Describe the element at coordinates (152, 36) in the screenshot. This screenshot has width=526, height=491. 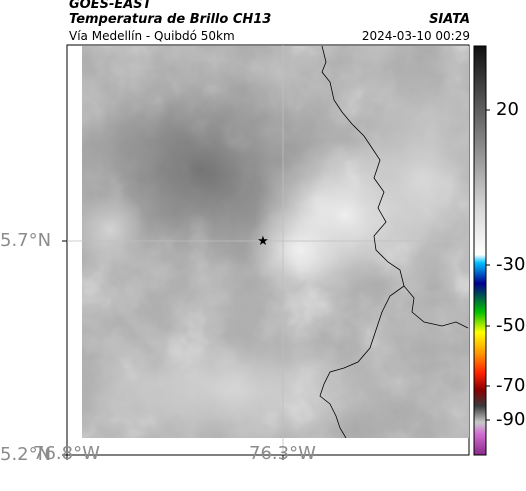
I see `region-subtitle: Vía Medellín - Quibdó 50km` at that location.